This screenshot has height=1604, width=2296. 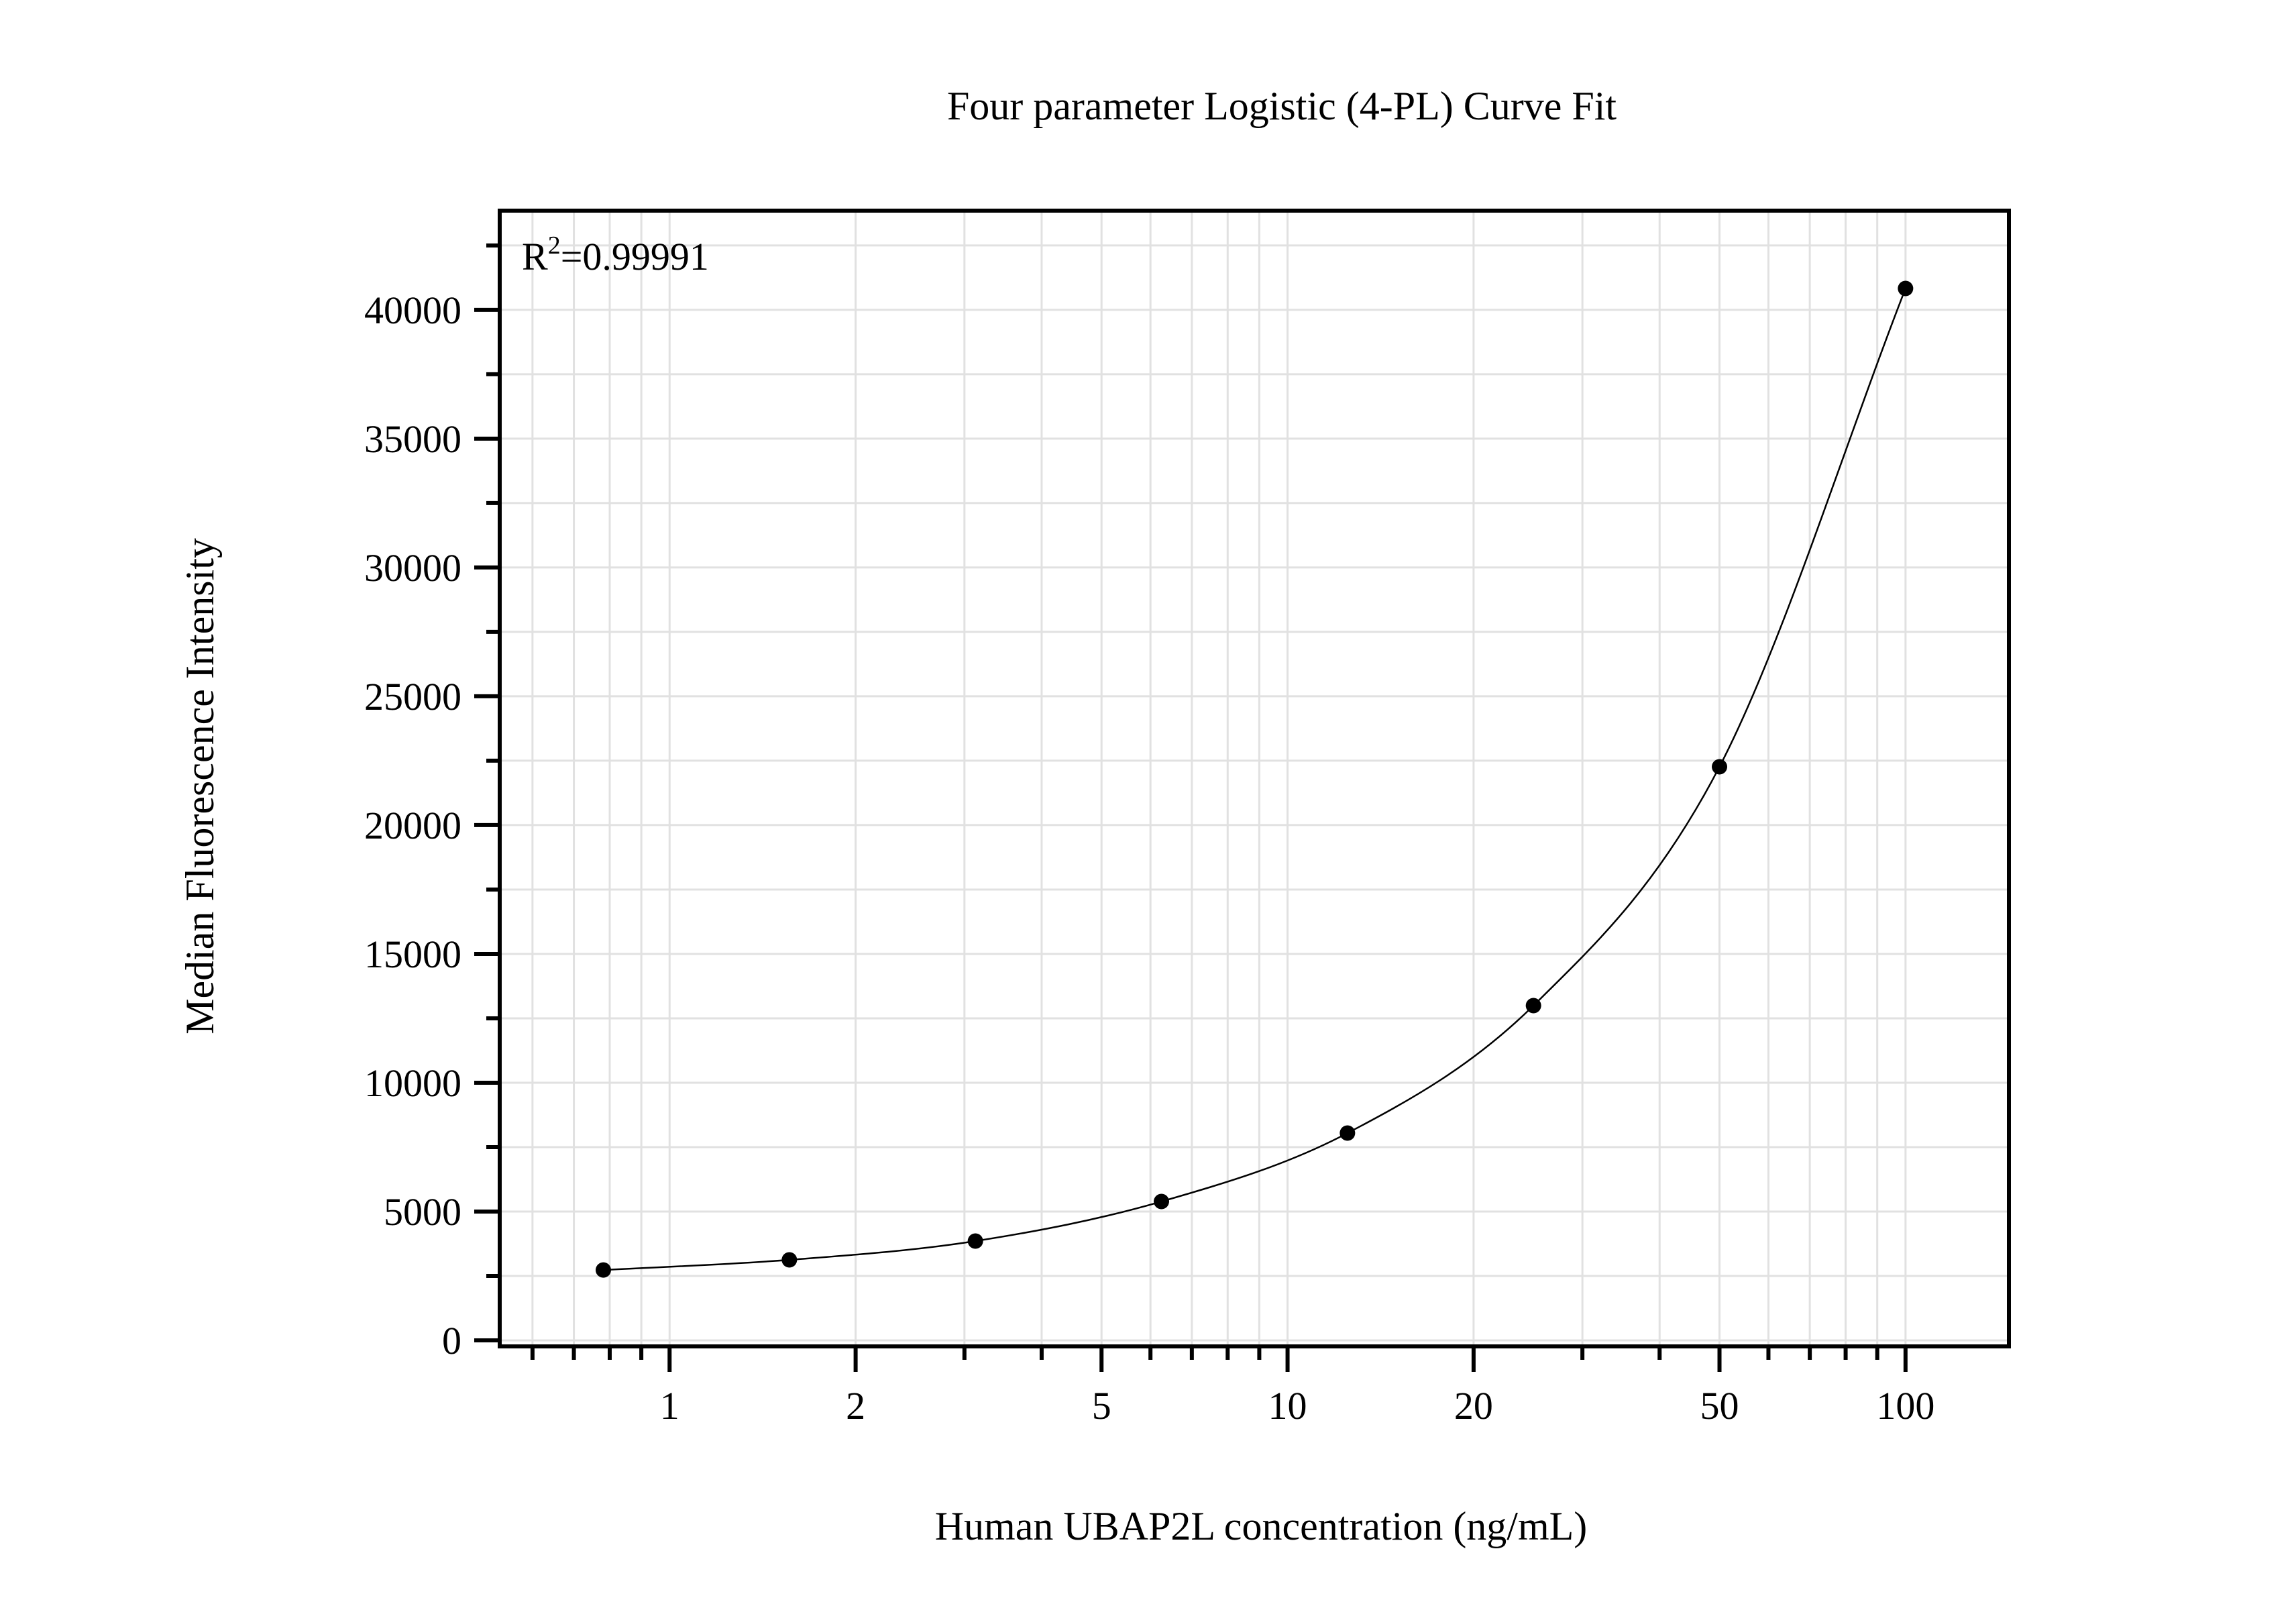 I want to click on y-tick-label: 20000, so click(x=413, y=825).